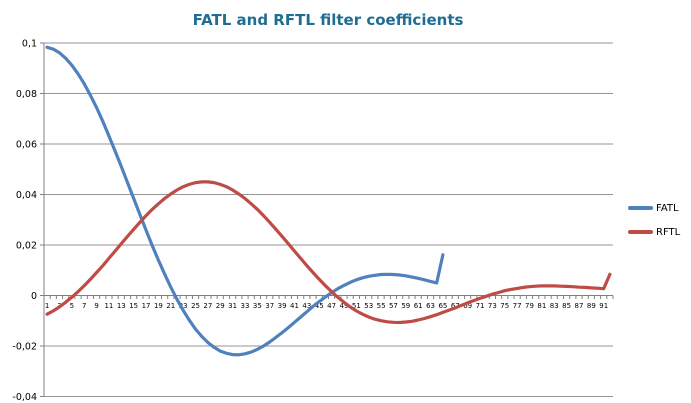  I want to click on svg-text: 59, so click(405, 306).